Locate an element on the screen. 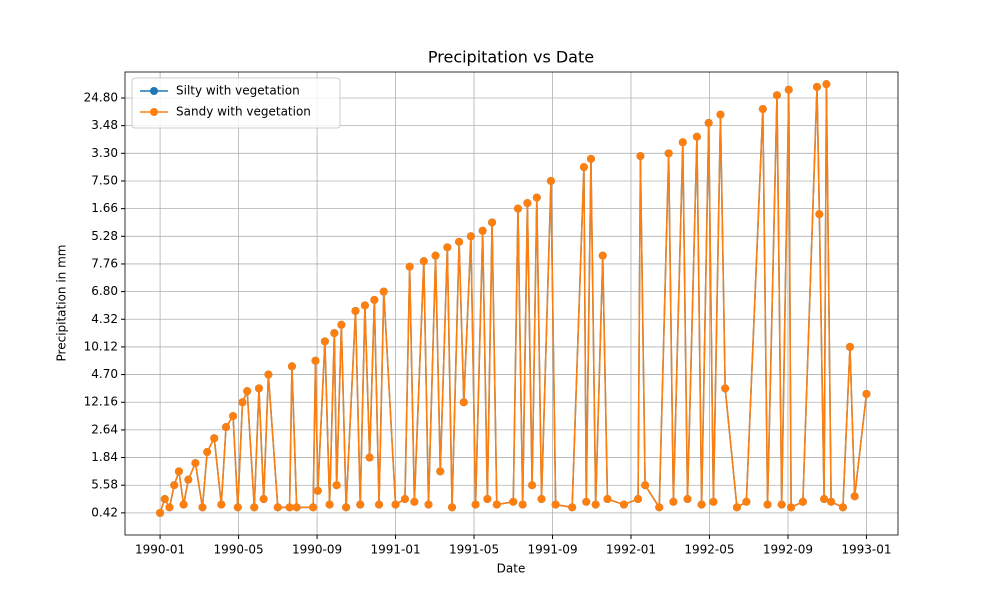  y-tick-label: 5.28 is located at coordinates (104, 236).